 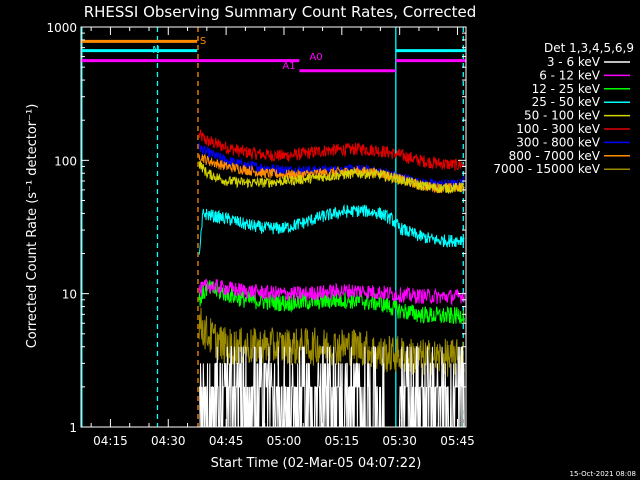 What do you see at coordinates (546, 169) in the screenshot?
I see `legend-label-8: 7000 - 15000 keV` at bounding box center [546, 169].